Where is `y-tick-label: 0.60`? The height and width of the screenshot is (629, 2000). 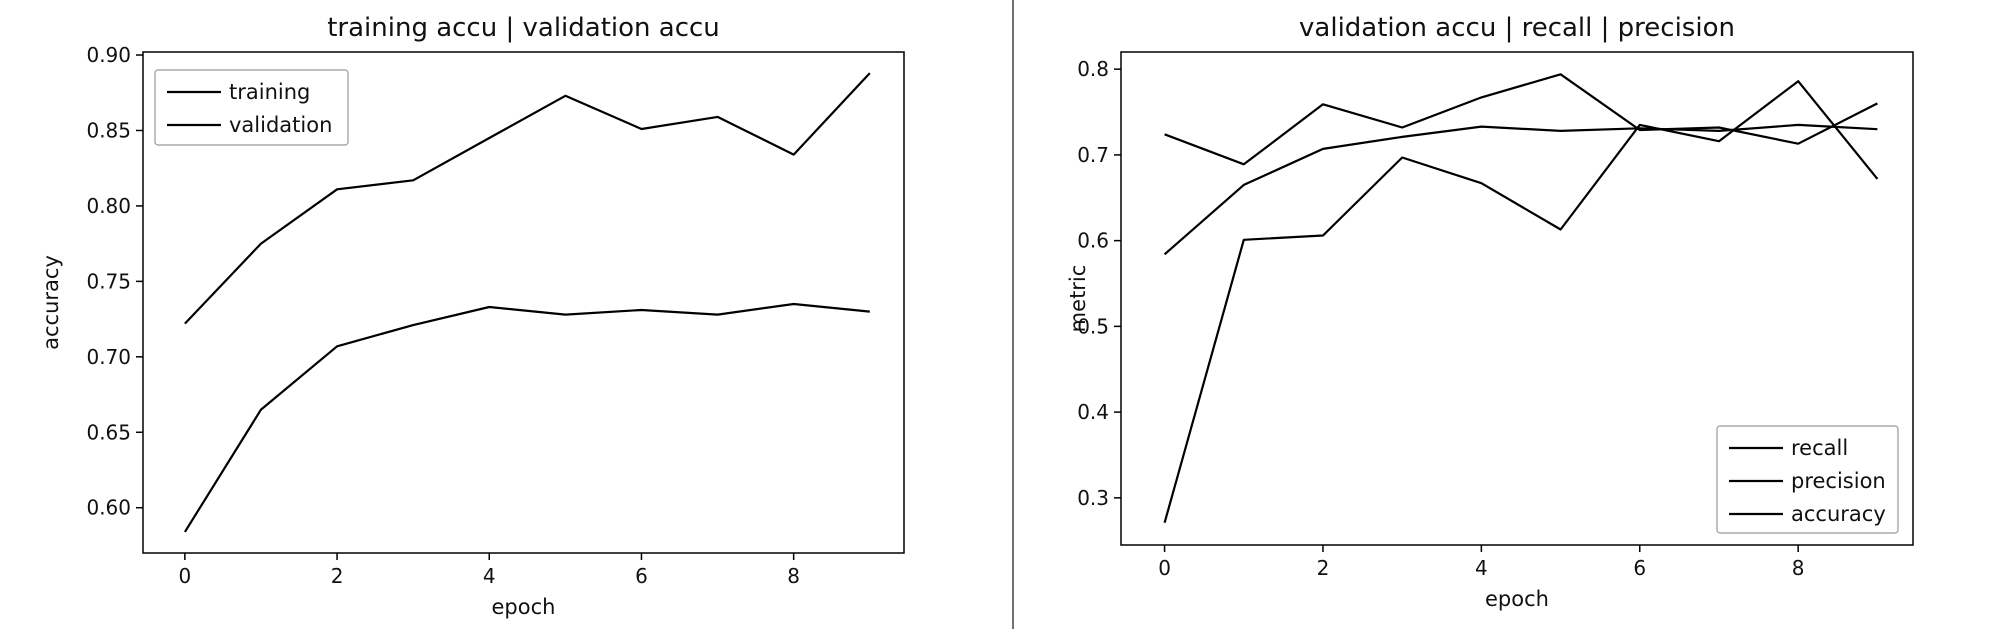
y-tick-label: 0.60 is located at coordinates (108, 508).